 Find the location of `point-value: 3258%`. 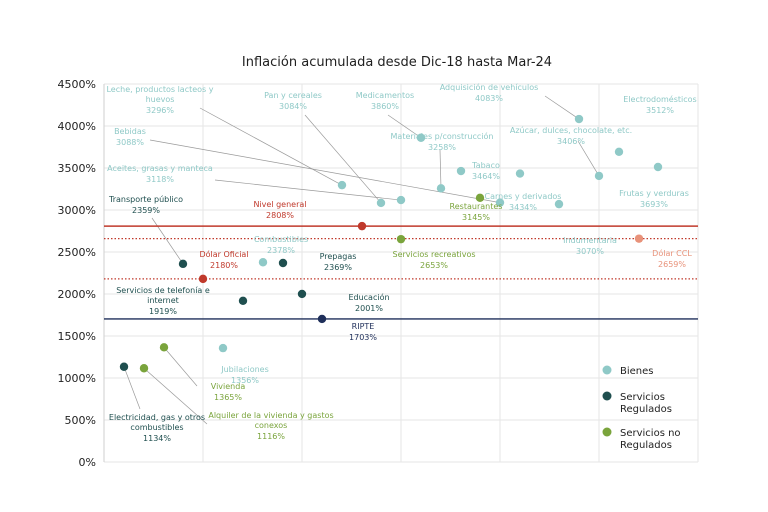

point-value: 3258% is located at coordinates (442, 147).